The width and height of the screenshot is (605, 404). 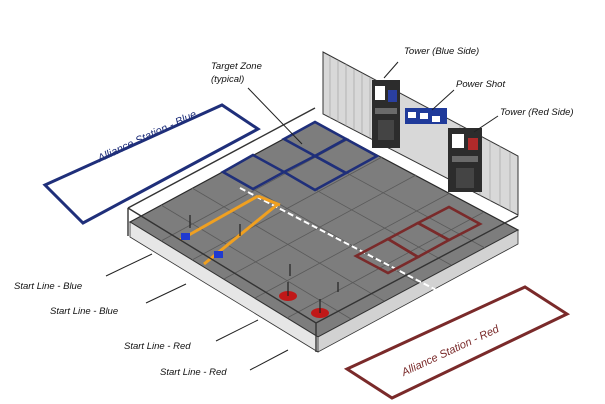 I want to click on launch-line, so click(x=340, y=240).